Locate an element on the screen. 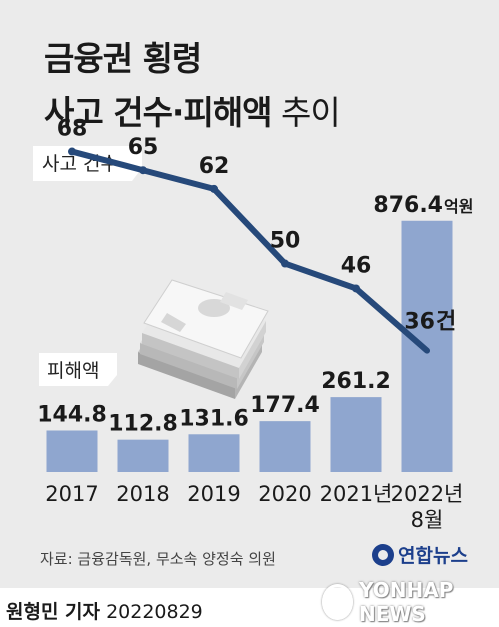 The height and width of the screenshot is (627, 499). yonhap-logo-icon is located at coordinates (383, 554).